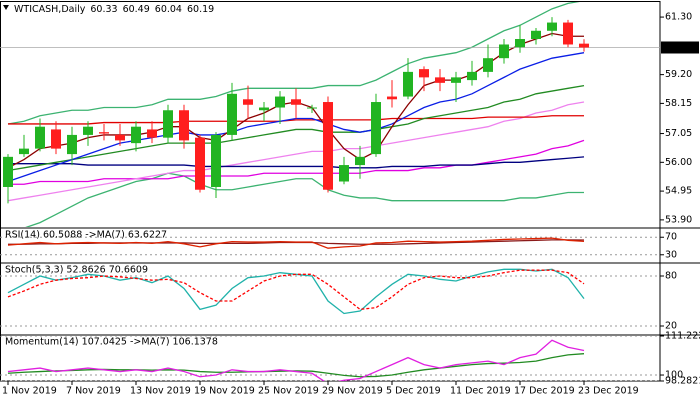 The width and height of the screenshot is (700, 400). Describe the element at coordinates (682, 336) in the screenshot. I see `y-tick-label: 111.2226` at that location.